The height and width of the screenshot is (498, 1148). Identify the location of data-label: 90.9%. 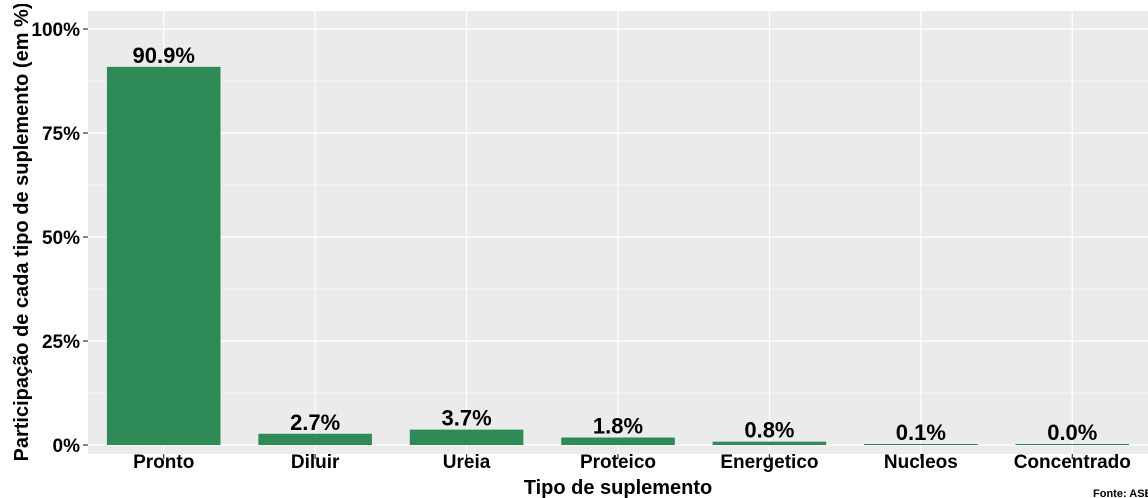
(164, 55).